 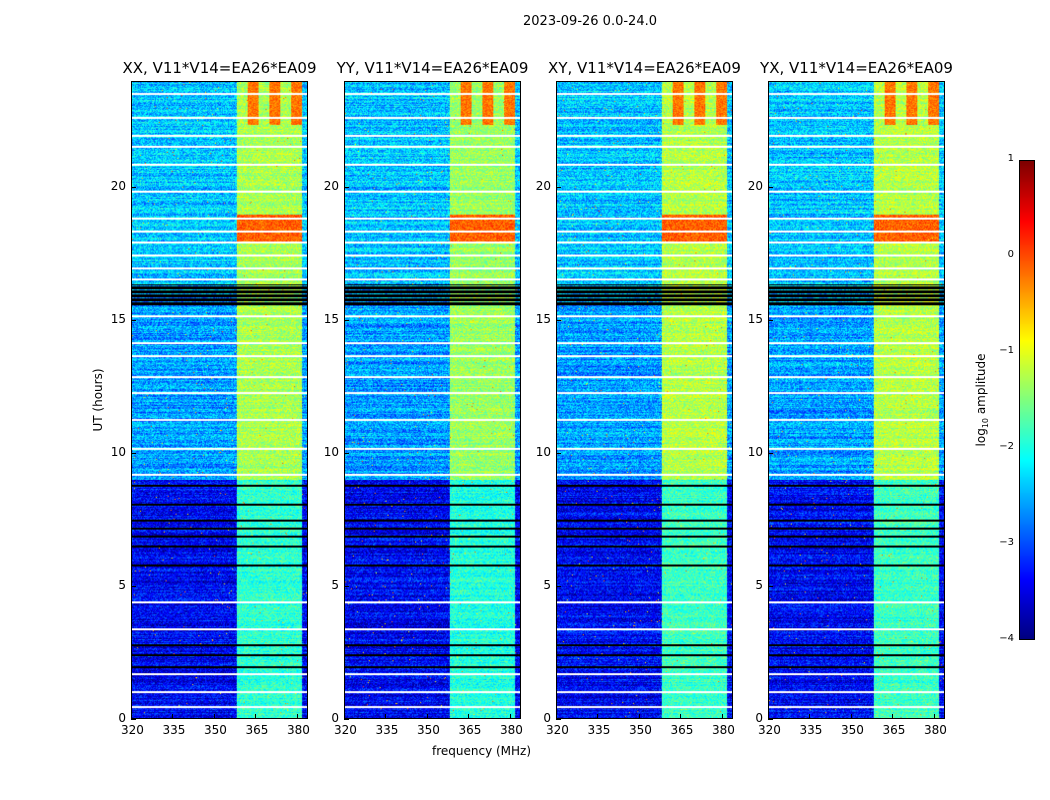 I want to click on x-axis-label: frequency (MHz), so click(x=482, y=751).